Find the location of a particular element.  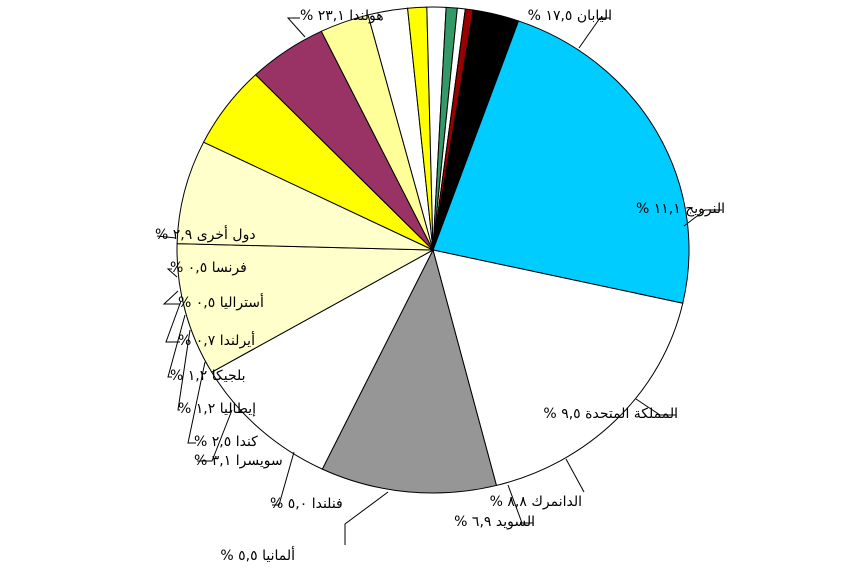

slice-label-0: هولندا ٢٣,١ % is located at coordinates (342, 16).